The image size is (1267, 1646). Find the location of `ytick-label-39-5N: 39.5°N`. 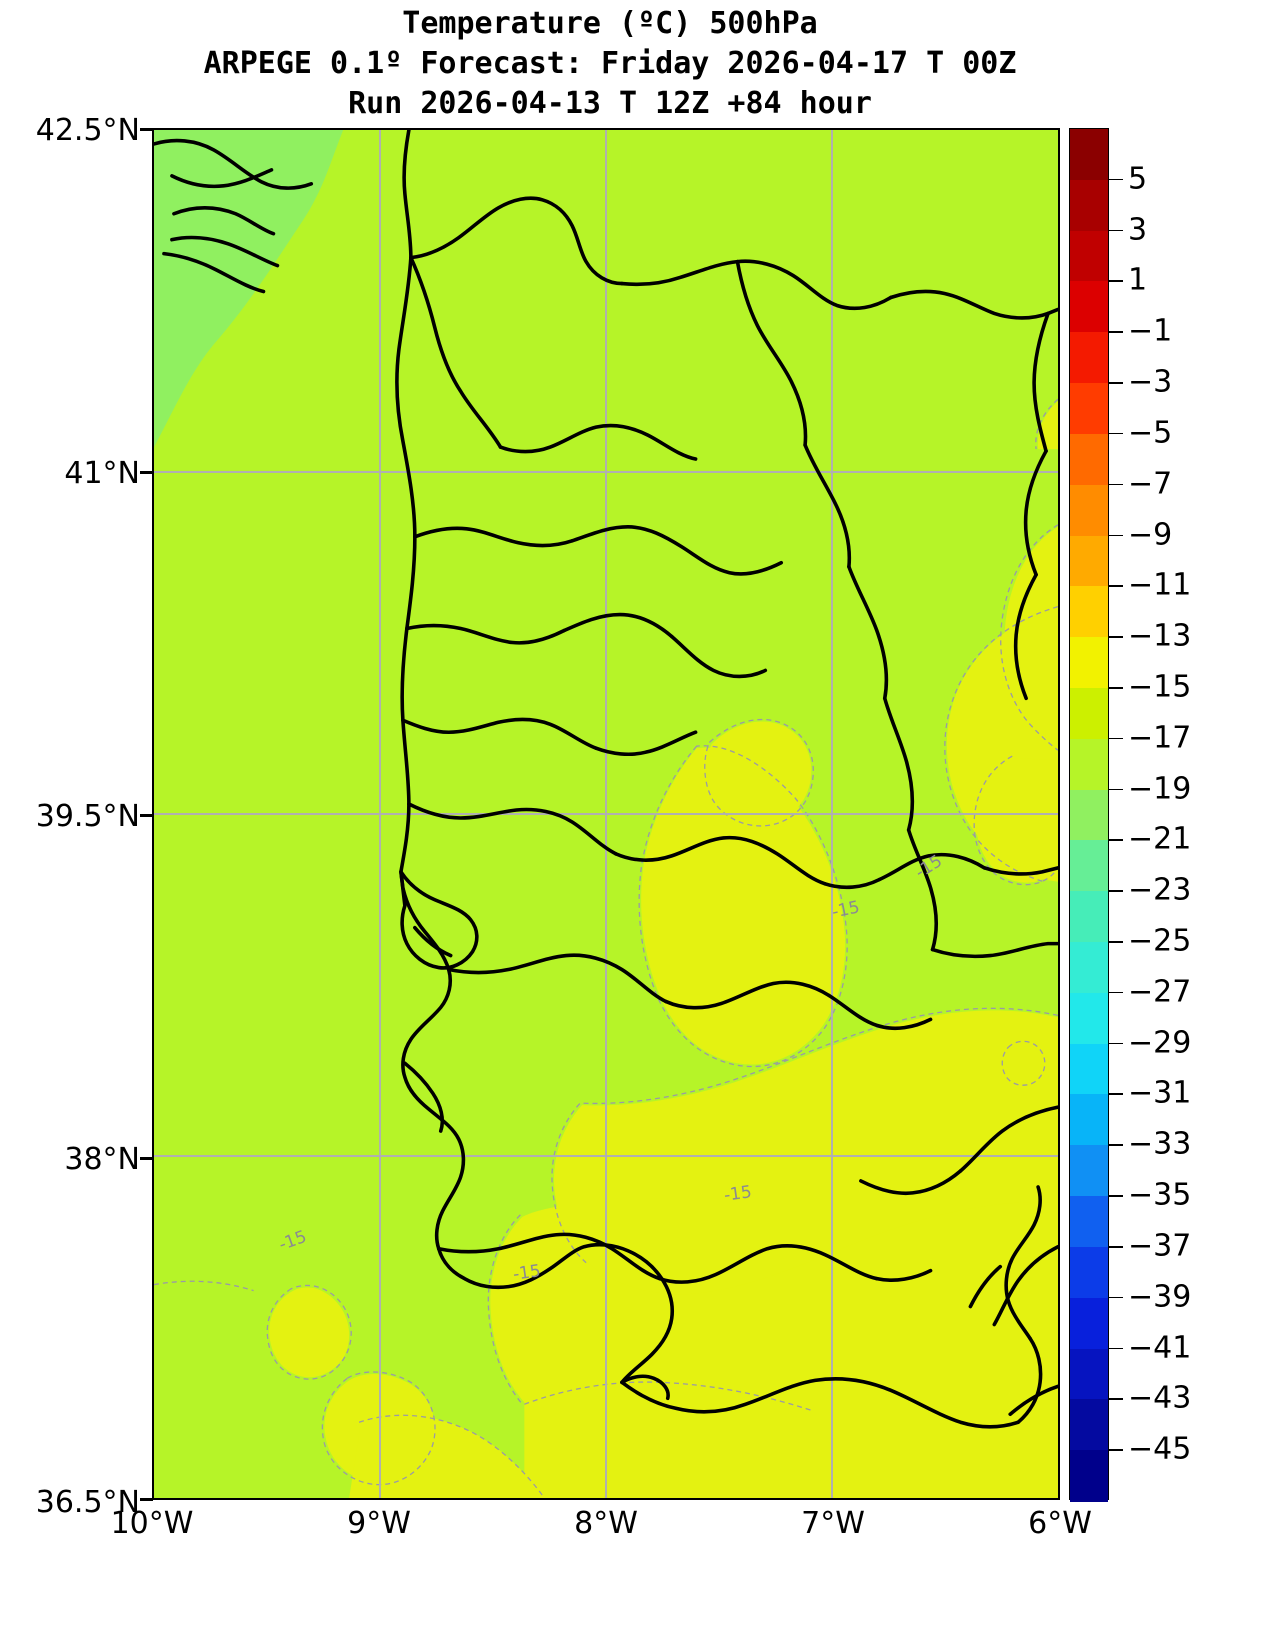

ytick-label-39-5N: 39.5°N is located at coordinates (87, 816).